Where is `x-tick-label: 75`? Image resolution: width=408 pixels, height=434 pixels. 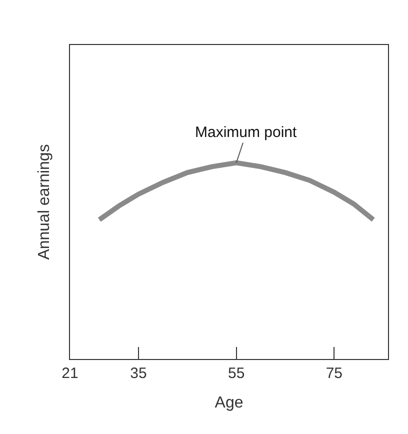 x-tick-label: 75 is located at coordinates (334, 373).